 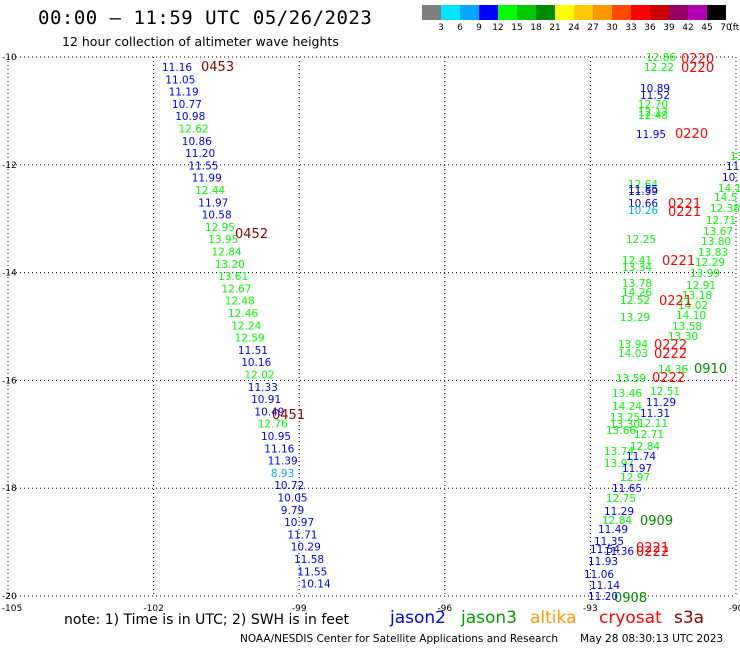 What do you see at coordinates (713, 253) in the screenshot?
I see `wave-height-label: 13.83` at bounding box center [713, 253].